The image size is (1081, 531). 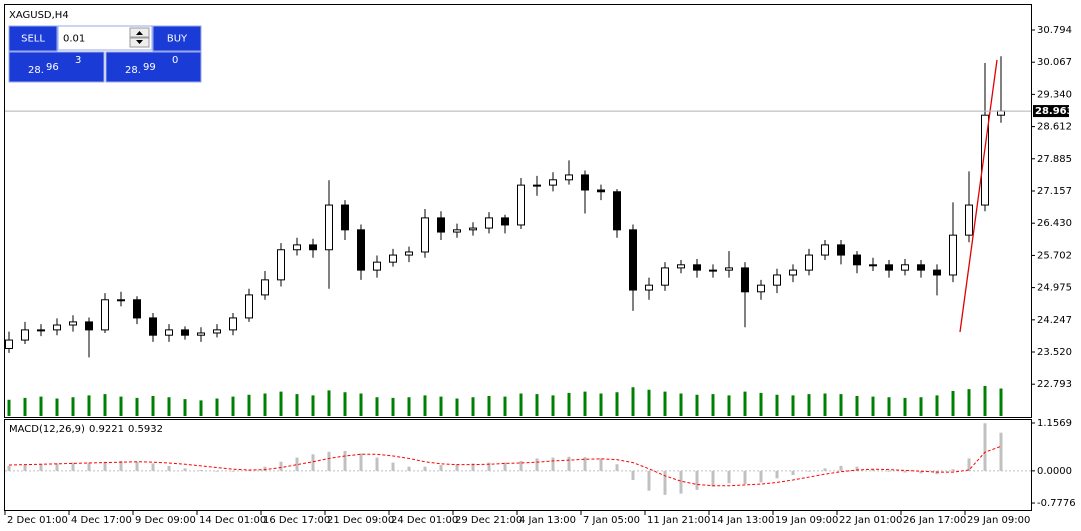 I want to click on x-tick-label: 16 Dec 17:00, so click(x=296, y=520).